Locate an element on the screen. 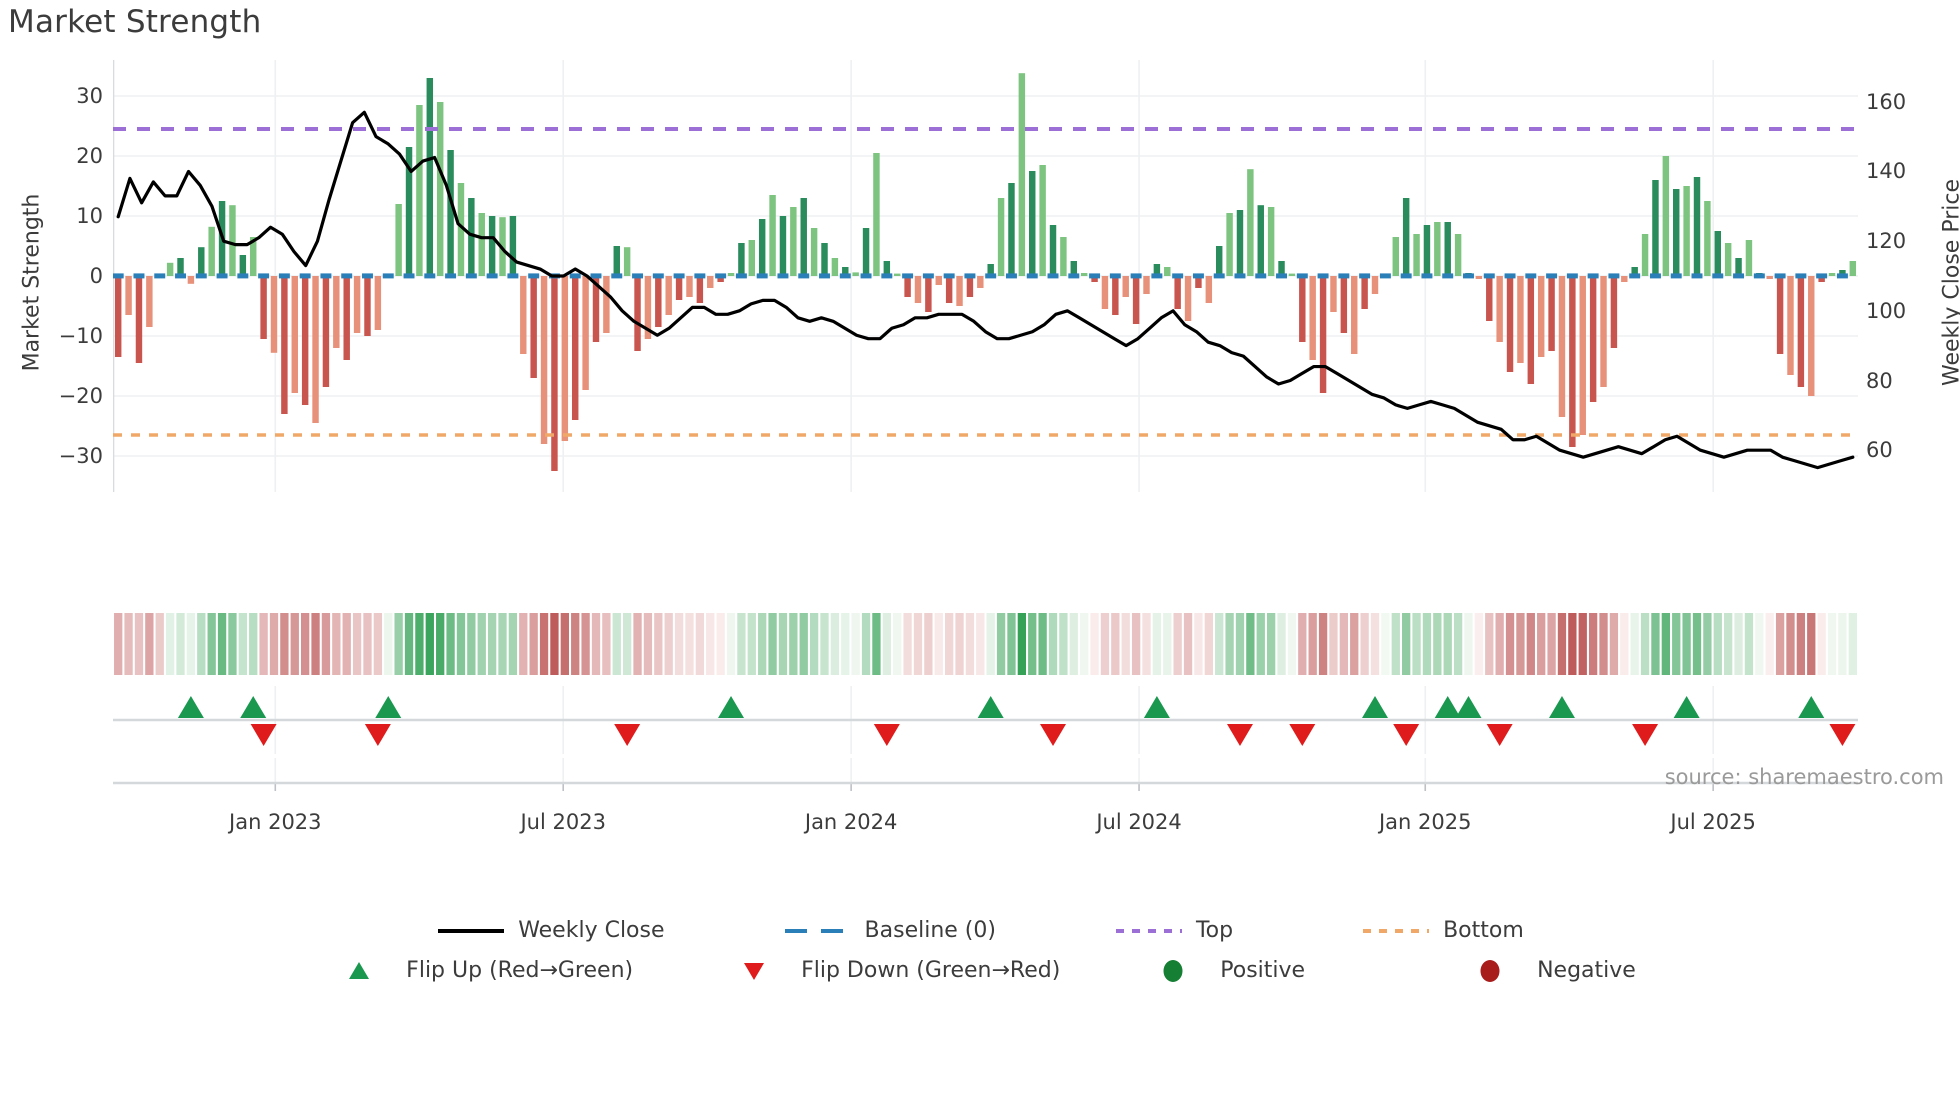 This screenshot has height=1102, width=1960. right-axis-tick: 80 is located at coordinates (1879, 380).